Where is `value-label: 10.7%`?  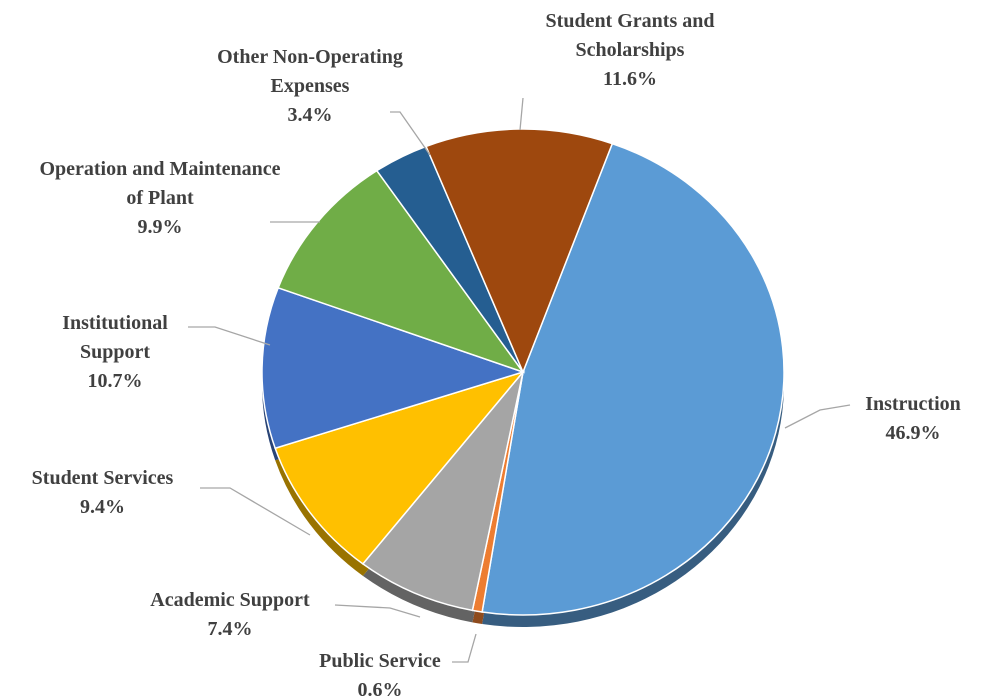
value-label: 10.7% is located at coordinates (115, 381).